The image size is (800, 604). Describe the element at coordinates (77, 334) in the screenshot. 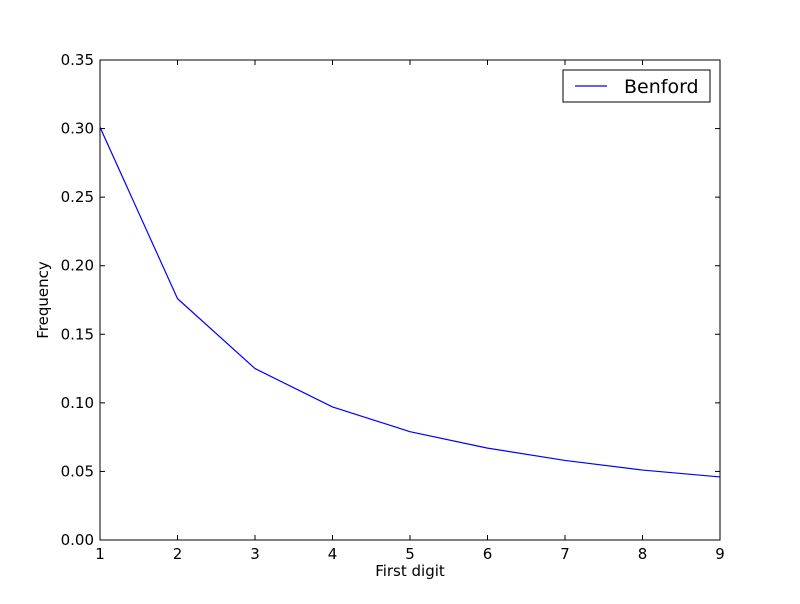

I see `y-tick-label: 0.15` at that location.